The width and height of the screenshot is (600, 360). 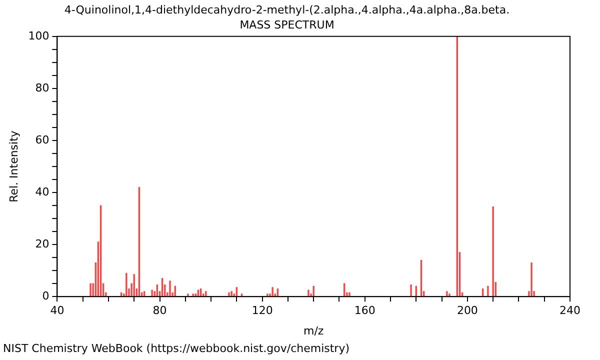 I want to click on x-tick-label: 200, so click(x=467, y=311).